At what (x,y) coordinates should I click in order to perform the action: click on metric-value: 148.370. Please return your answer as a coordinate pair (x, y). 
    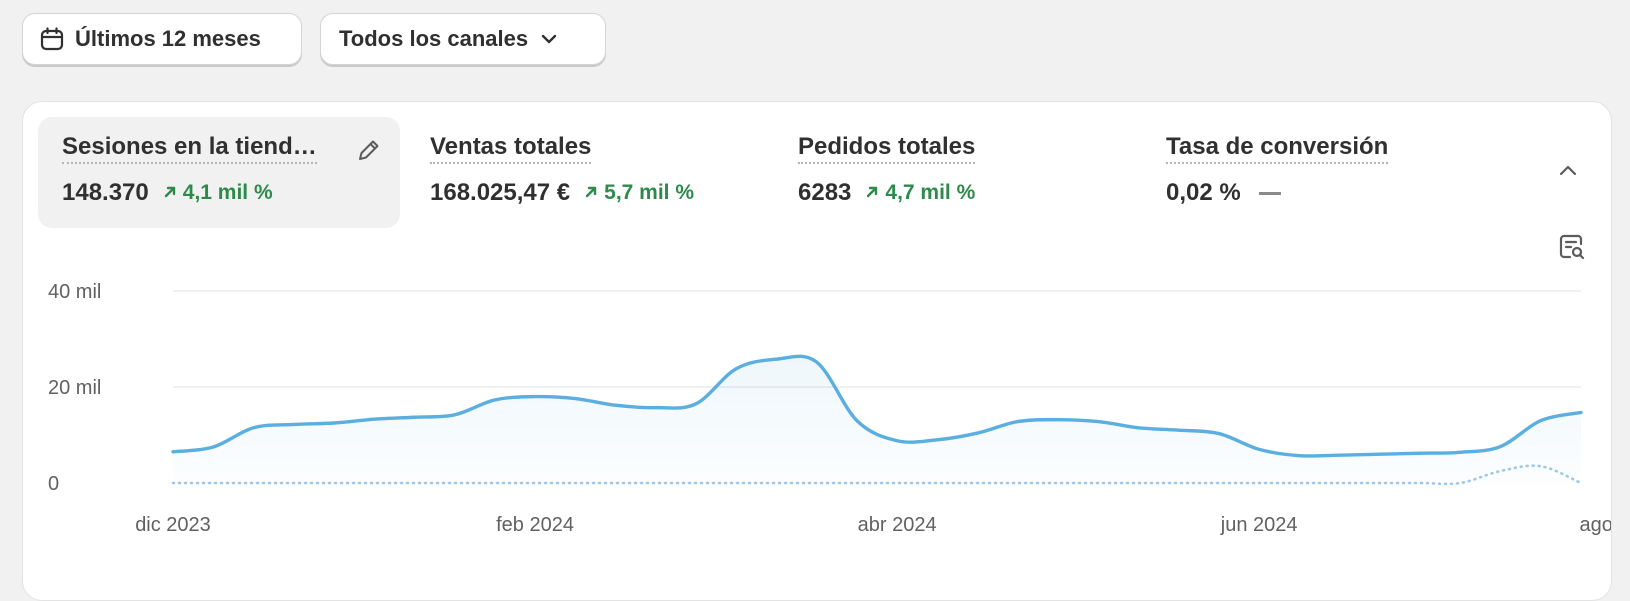
    Looking at the image, I should click on (105, 192).